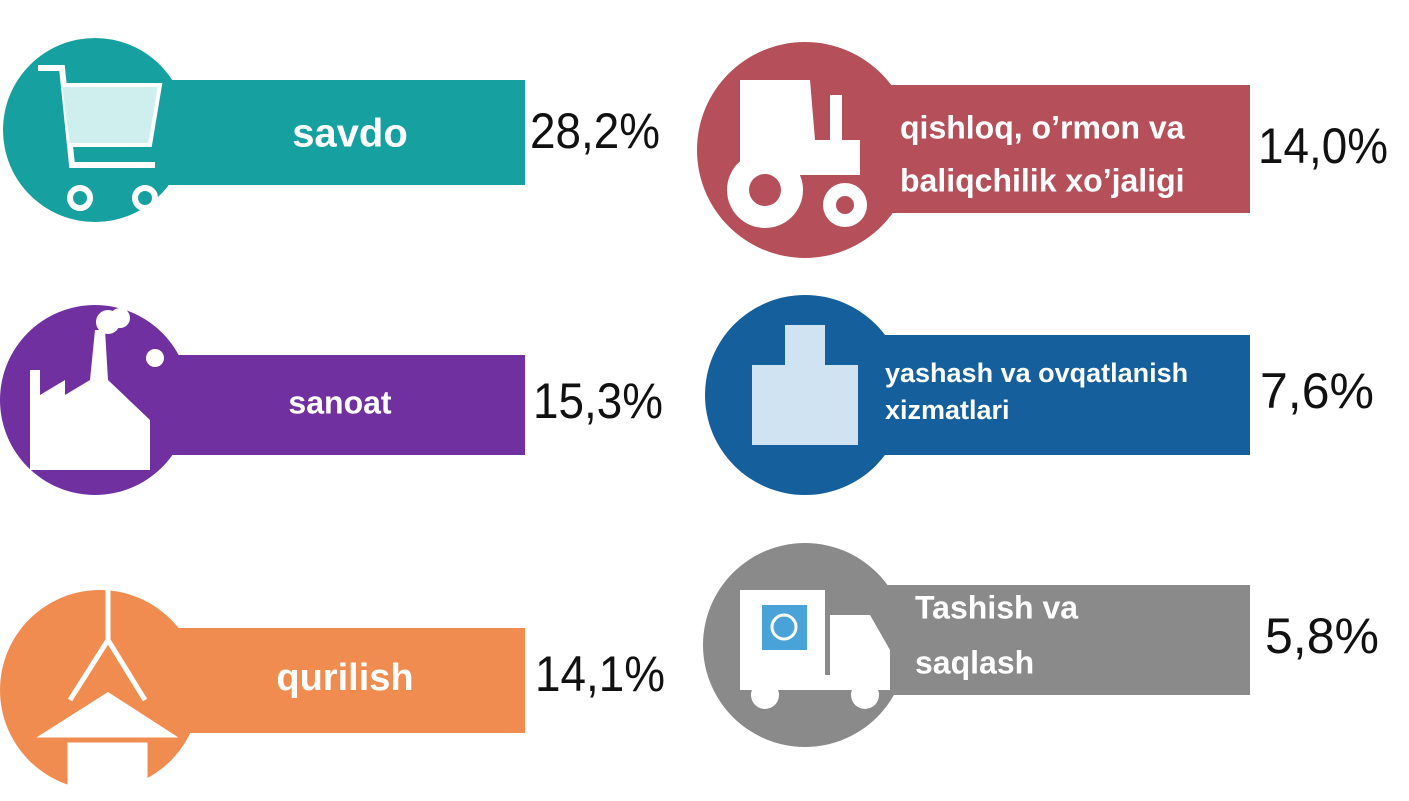 The image size is (1409, 801). Describe the element at coordinates (598, 401) in the screenshot. I see `value: 15,3%` at that location.